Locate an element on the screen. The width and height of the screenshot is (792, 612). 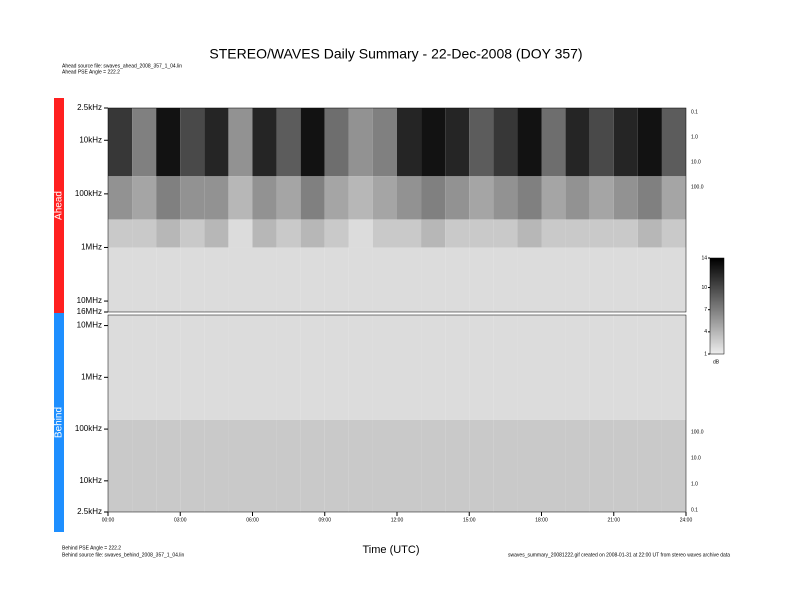
x-tick-label: 12:00 is located at coordinates (397, 520).